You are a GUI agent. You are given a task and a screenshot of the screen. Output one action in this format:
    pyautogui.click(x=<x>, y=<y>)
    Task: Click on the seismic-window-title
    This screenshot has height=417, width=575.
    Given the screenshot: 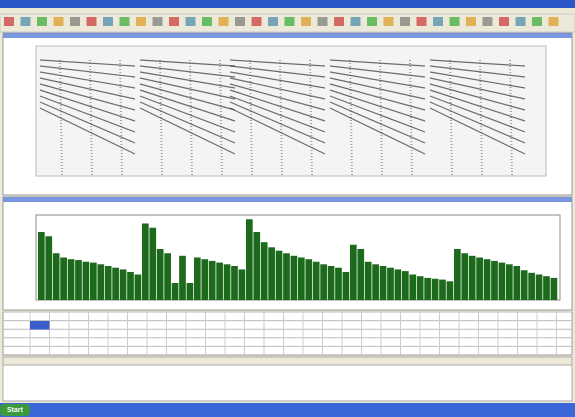 What is the action you would take?
    pyautogui.click(x=287, y=35)
    